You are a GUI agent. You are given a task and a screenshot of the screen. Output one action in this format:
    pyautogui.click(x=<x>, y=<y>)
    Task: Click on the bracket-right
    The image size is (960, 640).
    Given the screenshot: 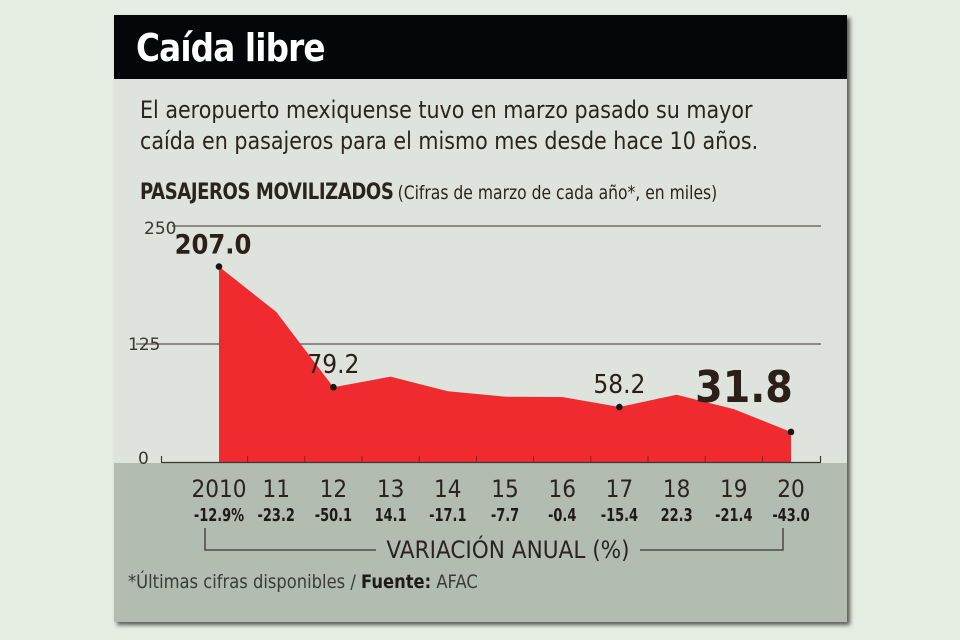 What is the action you would take?
    pyautogui.click(x=712, y=539)
    